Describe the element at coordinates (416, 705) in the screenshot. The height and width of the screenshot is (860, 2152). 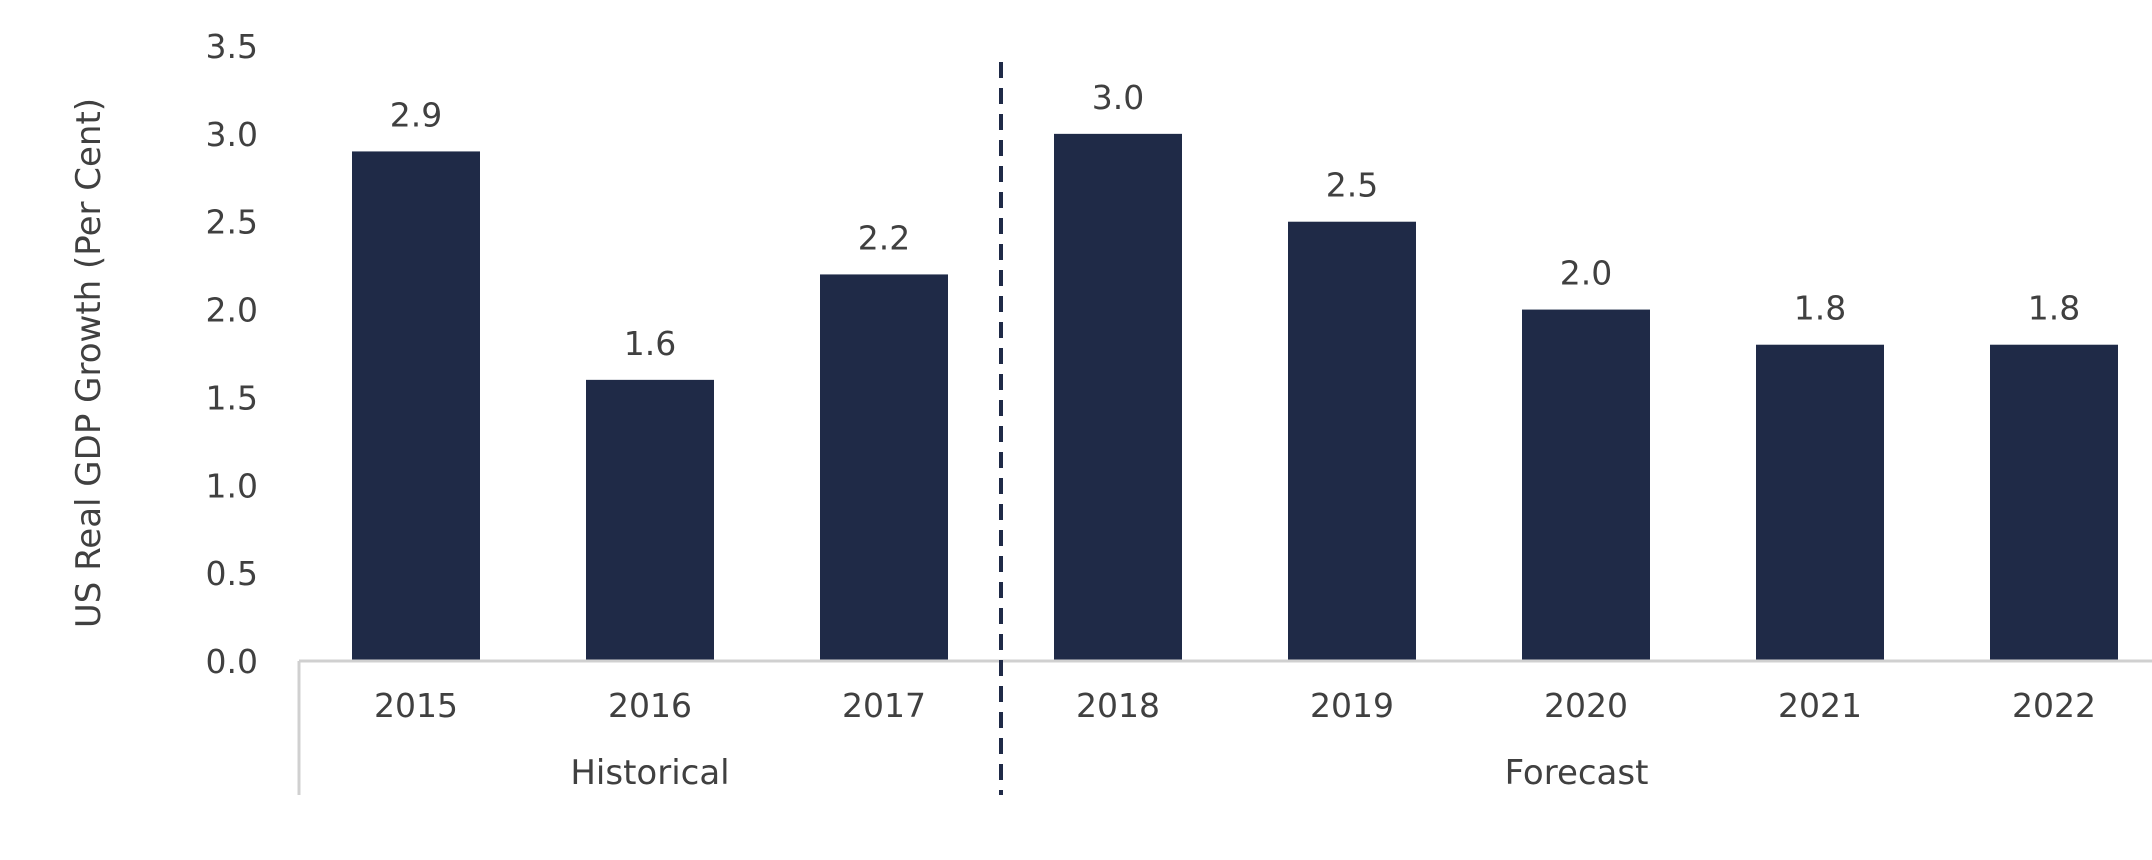
I see `x-tick-label: 2015` at that location.